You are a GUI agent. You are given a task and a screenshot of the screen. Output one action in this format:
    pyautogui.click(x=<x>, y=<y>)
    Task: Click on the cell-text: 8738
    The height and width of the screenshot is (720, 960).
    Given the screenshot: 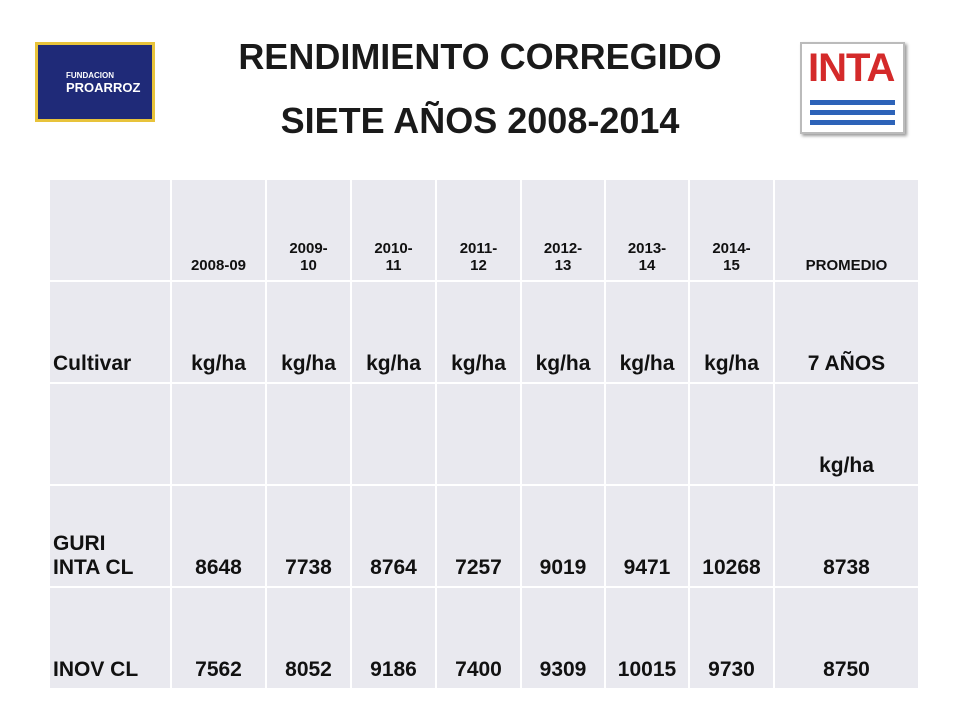 What is the action you would take?
    pyautogui.click(x=846, y=567)
    